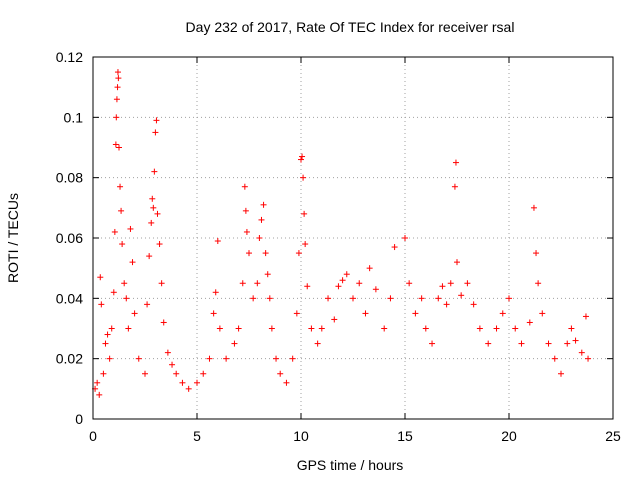 The height and width of the screenshot is (480, 640). I want to click on x-tick-label: 25, so click(613, 436).